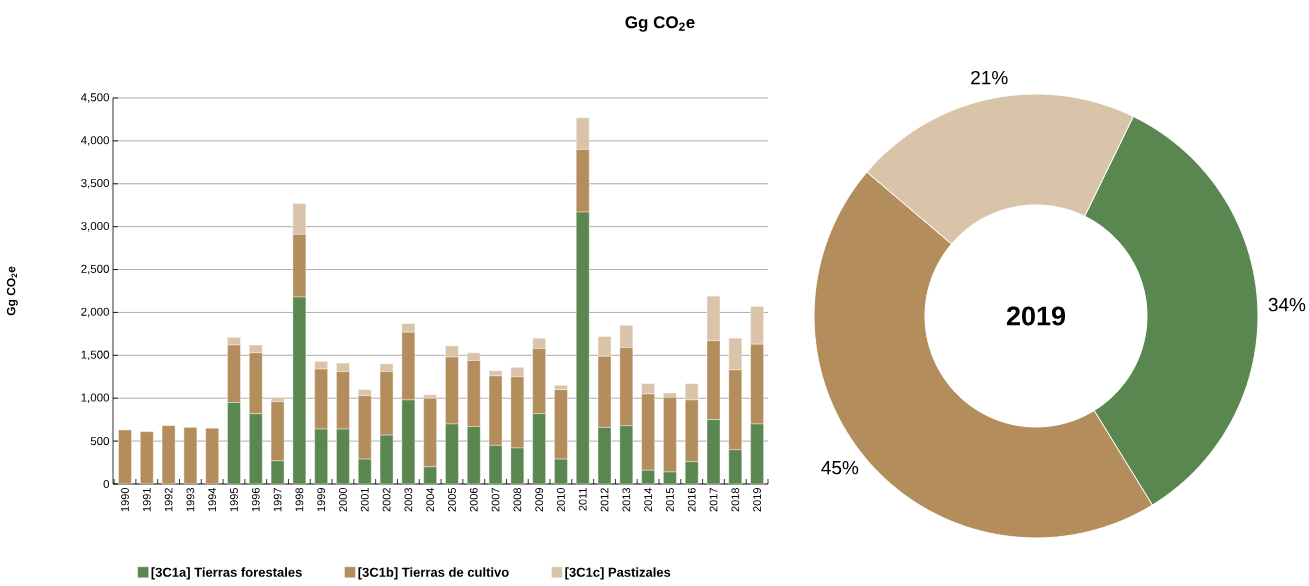 This screenshot has width=1309, height=586. What do you see at coordinates (95, 312) in the screenshot?
I see `y-tick-label: 2,000` at bounding box center [95, 312].